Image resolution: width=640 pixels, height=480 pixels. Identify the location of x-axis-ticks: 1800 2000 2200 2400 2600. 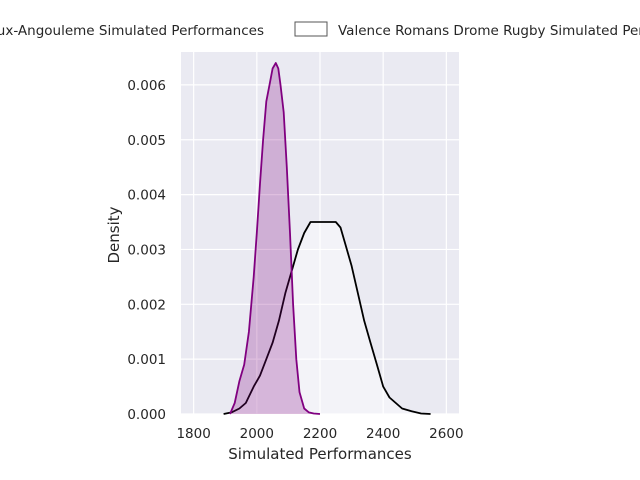
(319, 434).